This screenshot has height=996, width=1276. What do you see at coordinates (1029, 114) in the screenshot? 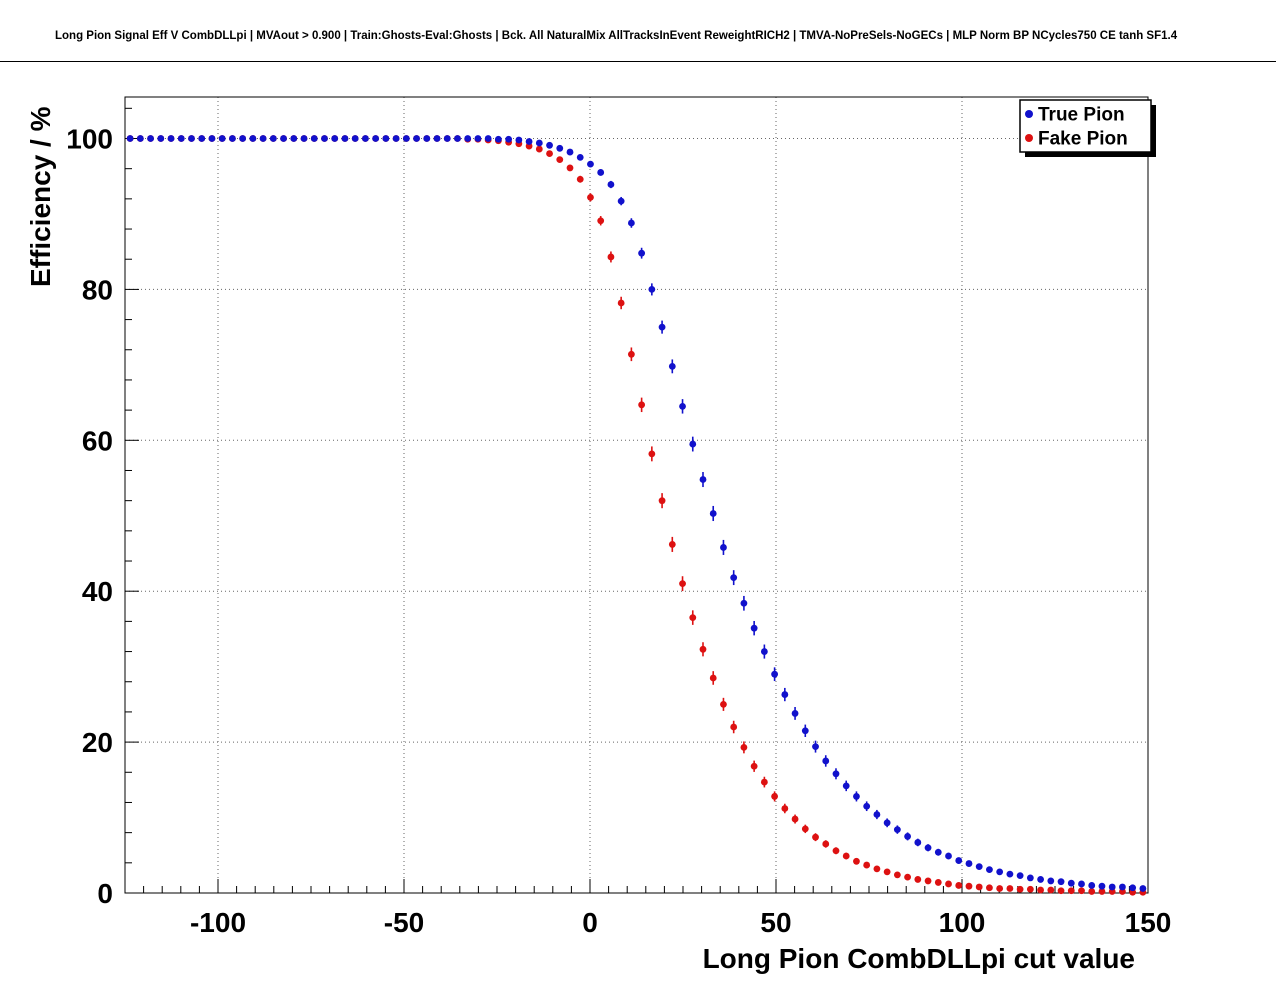
I see `legend-marker-true-pion` at bounding box center [1029, 114].